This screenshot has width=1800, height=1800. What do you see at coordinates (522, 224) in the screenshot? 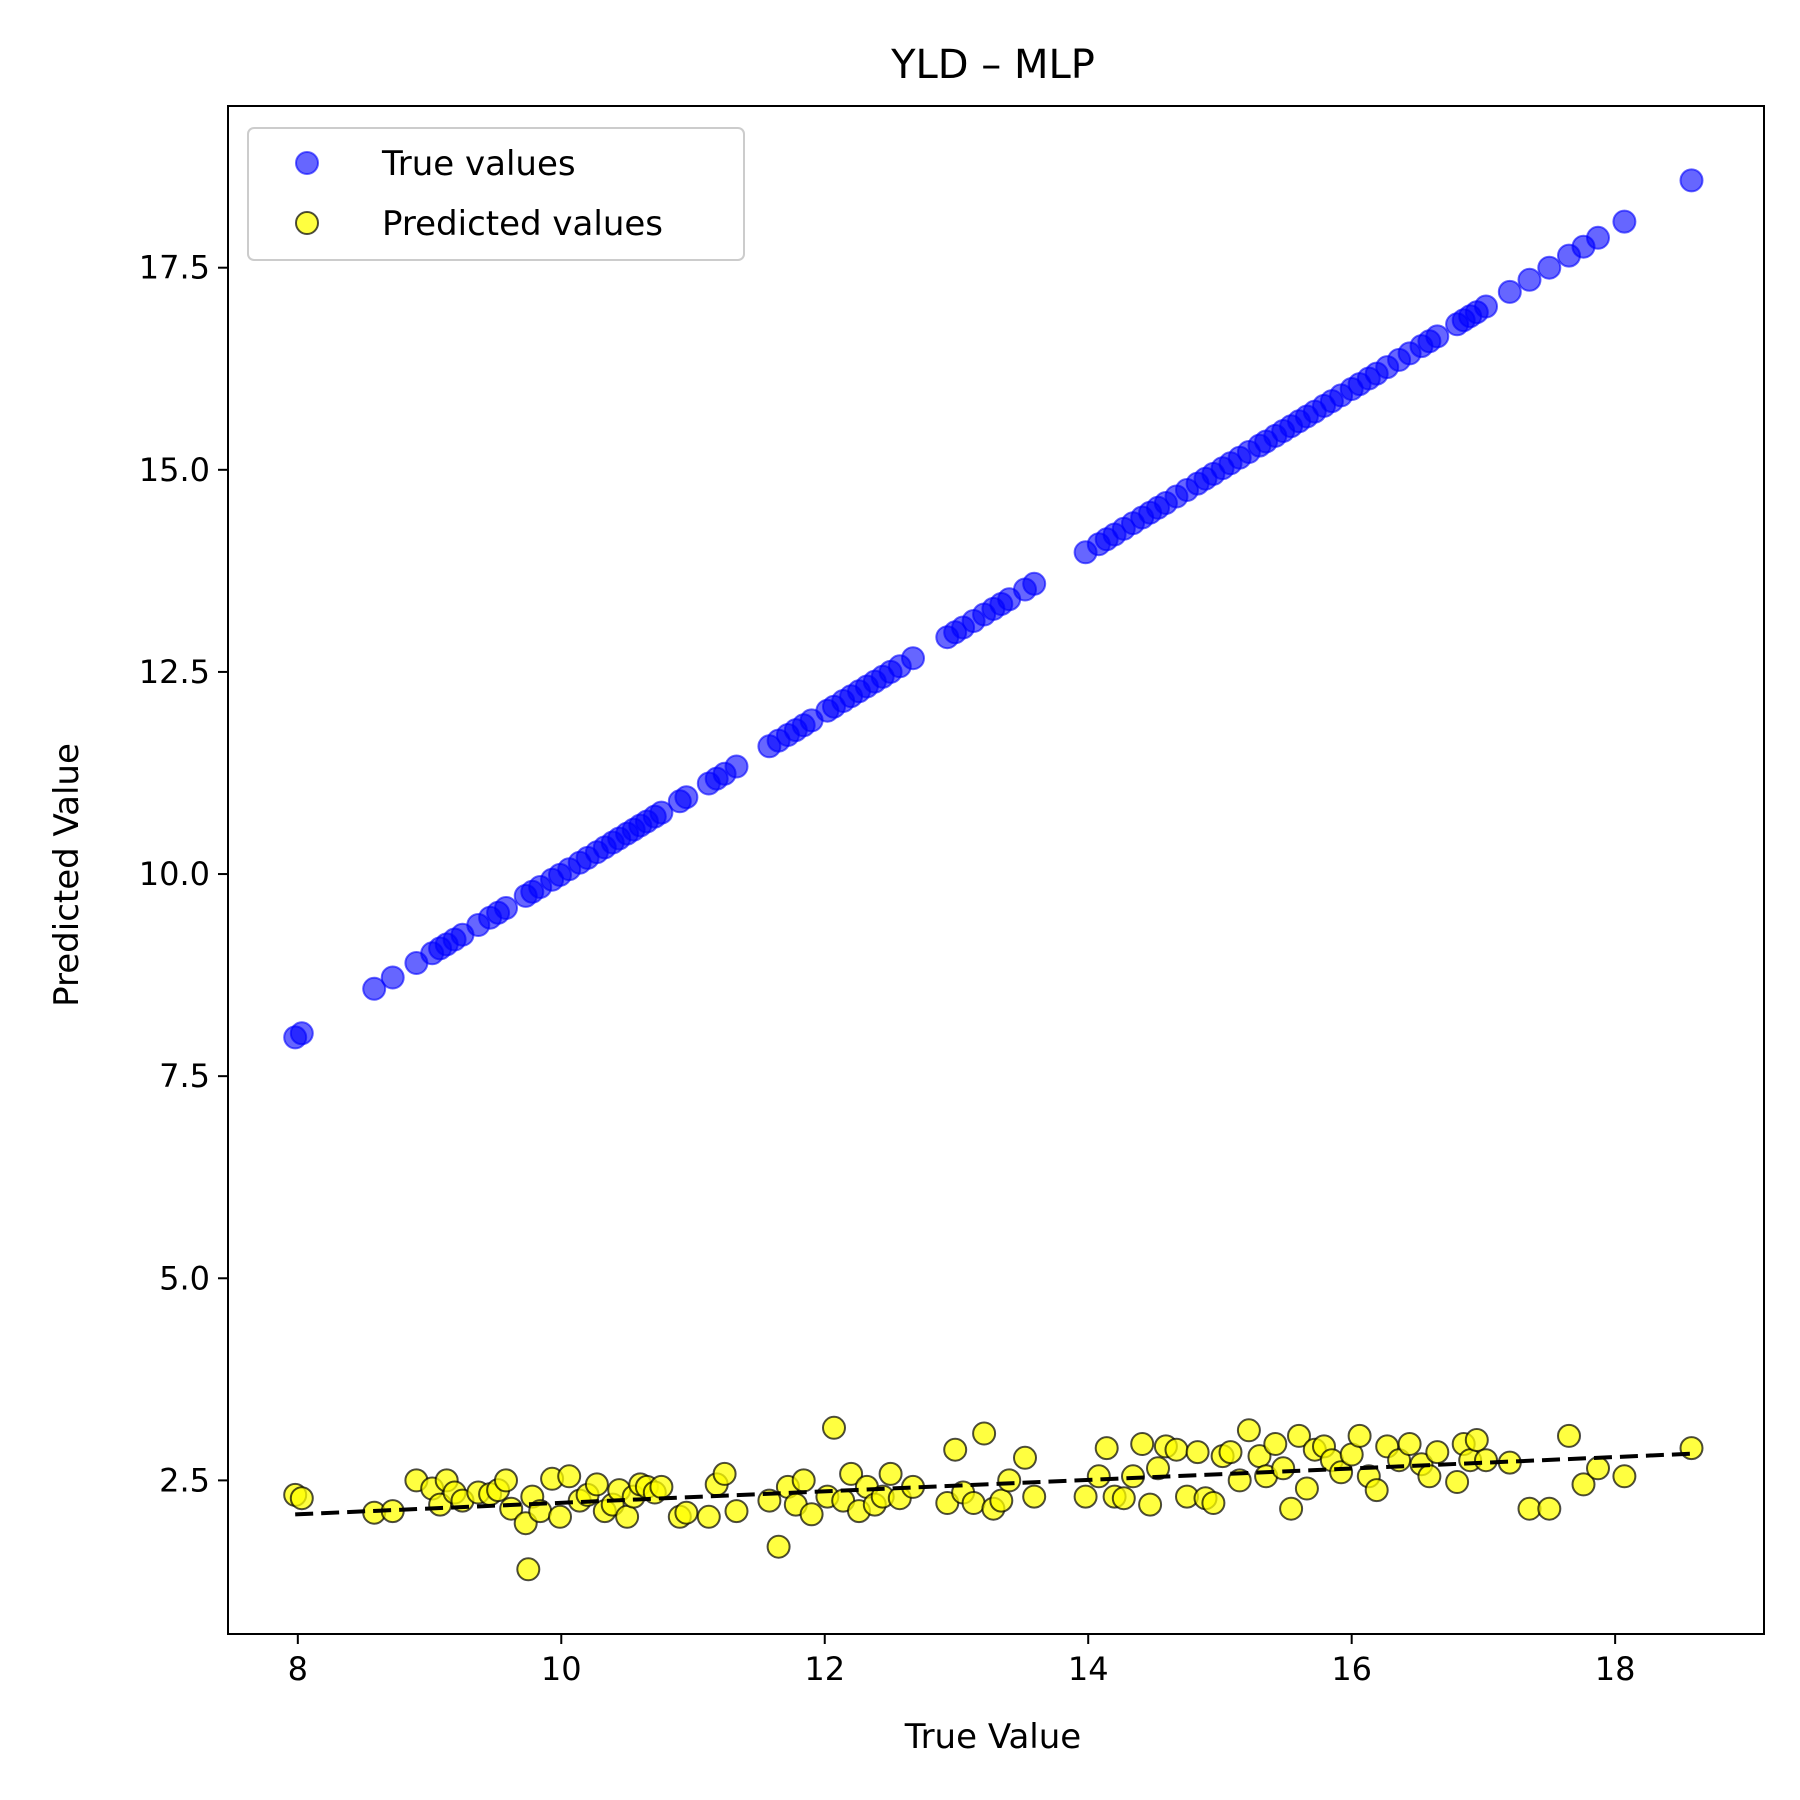
I see `legend-label-predicted-values: Predicted values` at bounding box center [522, 224].